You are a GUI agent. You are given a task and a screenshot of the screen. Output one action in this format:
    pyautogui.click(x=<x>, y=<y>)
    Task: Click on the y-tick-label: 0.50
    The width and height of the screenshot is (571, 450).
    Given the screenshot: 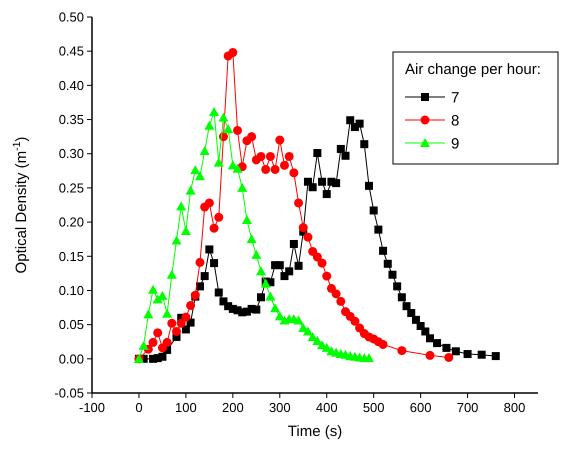 What is the action you would take?
    pyautogui.click(x=71, y=17)
    